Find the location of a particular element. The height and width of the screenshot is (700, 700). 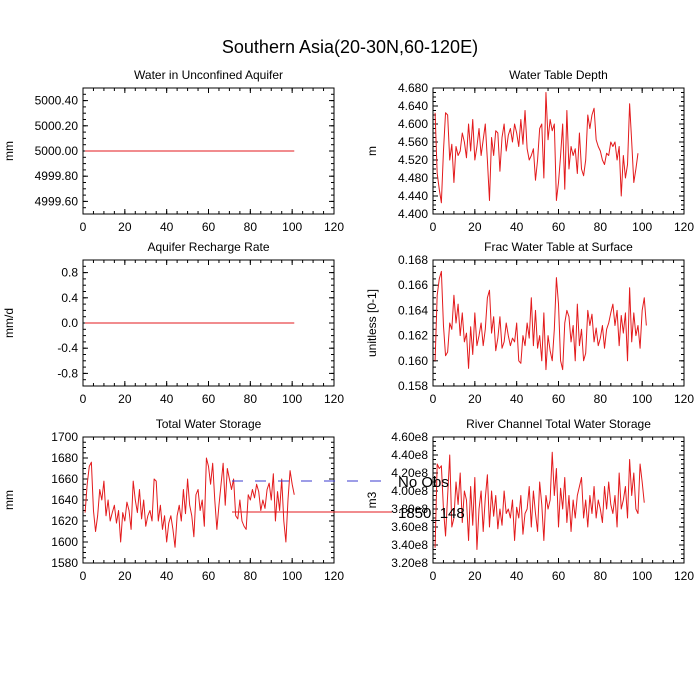

panel-5-frame is located at coordinates (558, 500).